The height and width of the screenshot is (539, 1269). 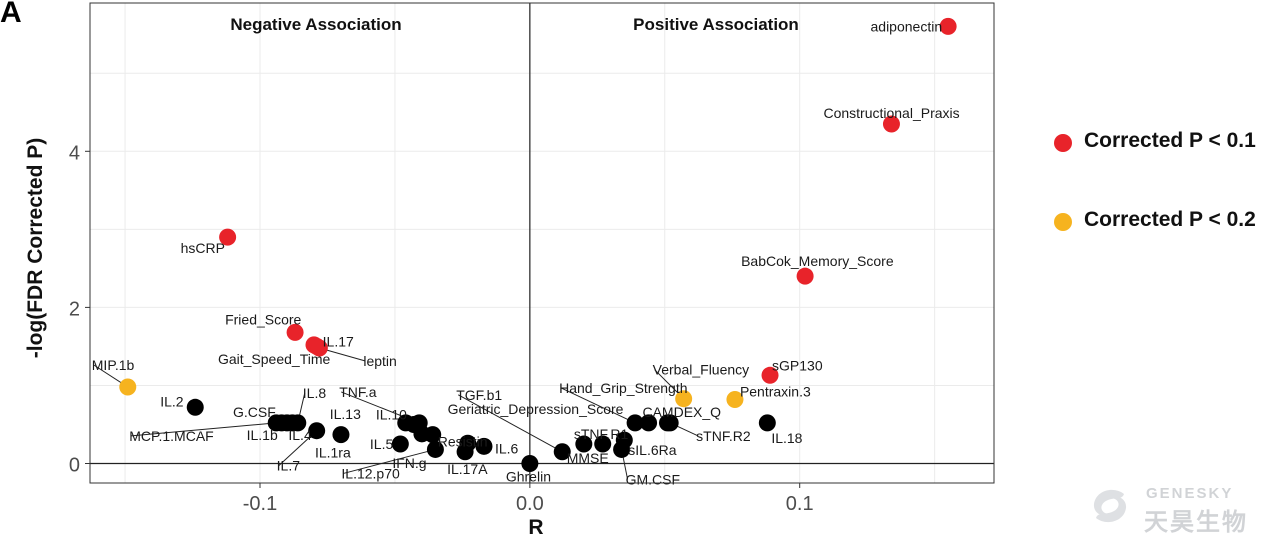 What do you see at coordinates (260, 504) in the screenshot?
I see `x-tick-label: -0.1` at bounding box center [260, 504].